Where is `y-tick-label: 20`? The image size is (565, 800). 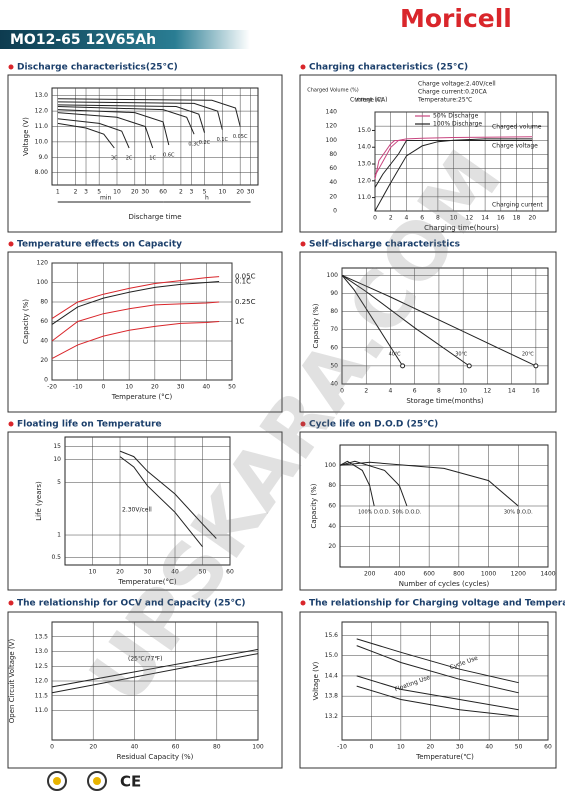 y-tick-label: 20 is located at coordinates (44, 360).